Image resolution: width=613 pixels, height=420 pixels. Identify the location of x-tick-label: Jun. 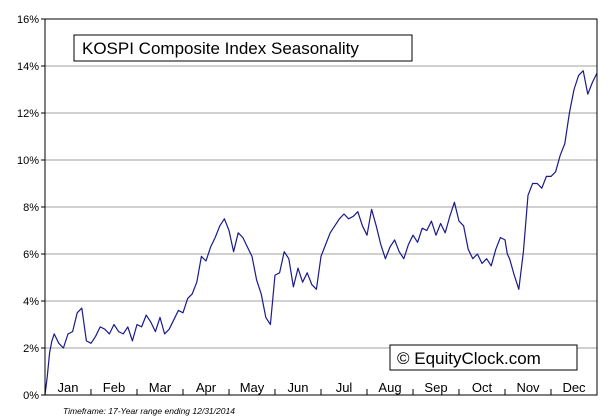
(298, 387).